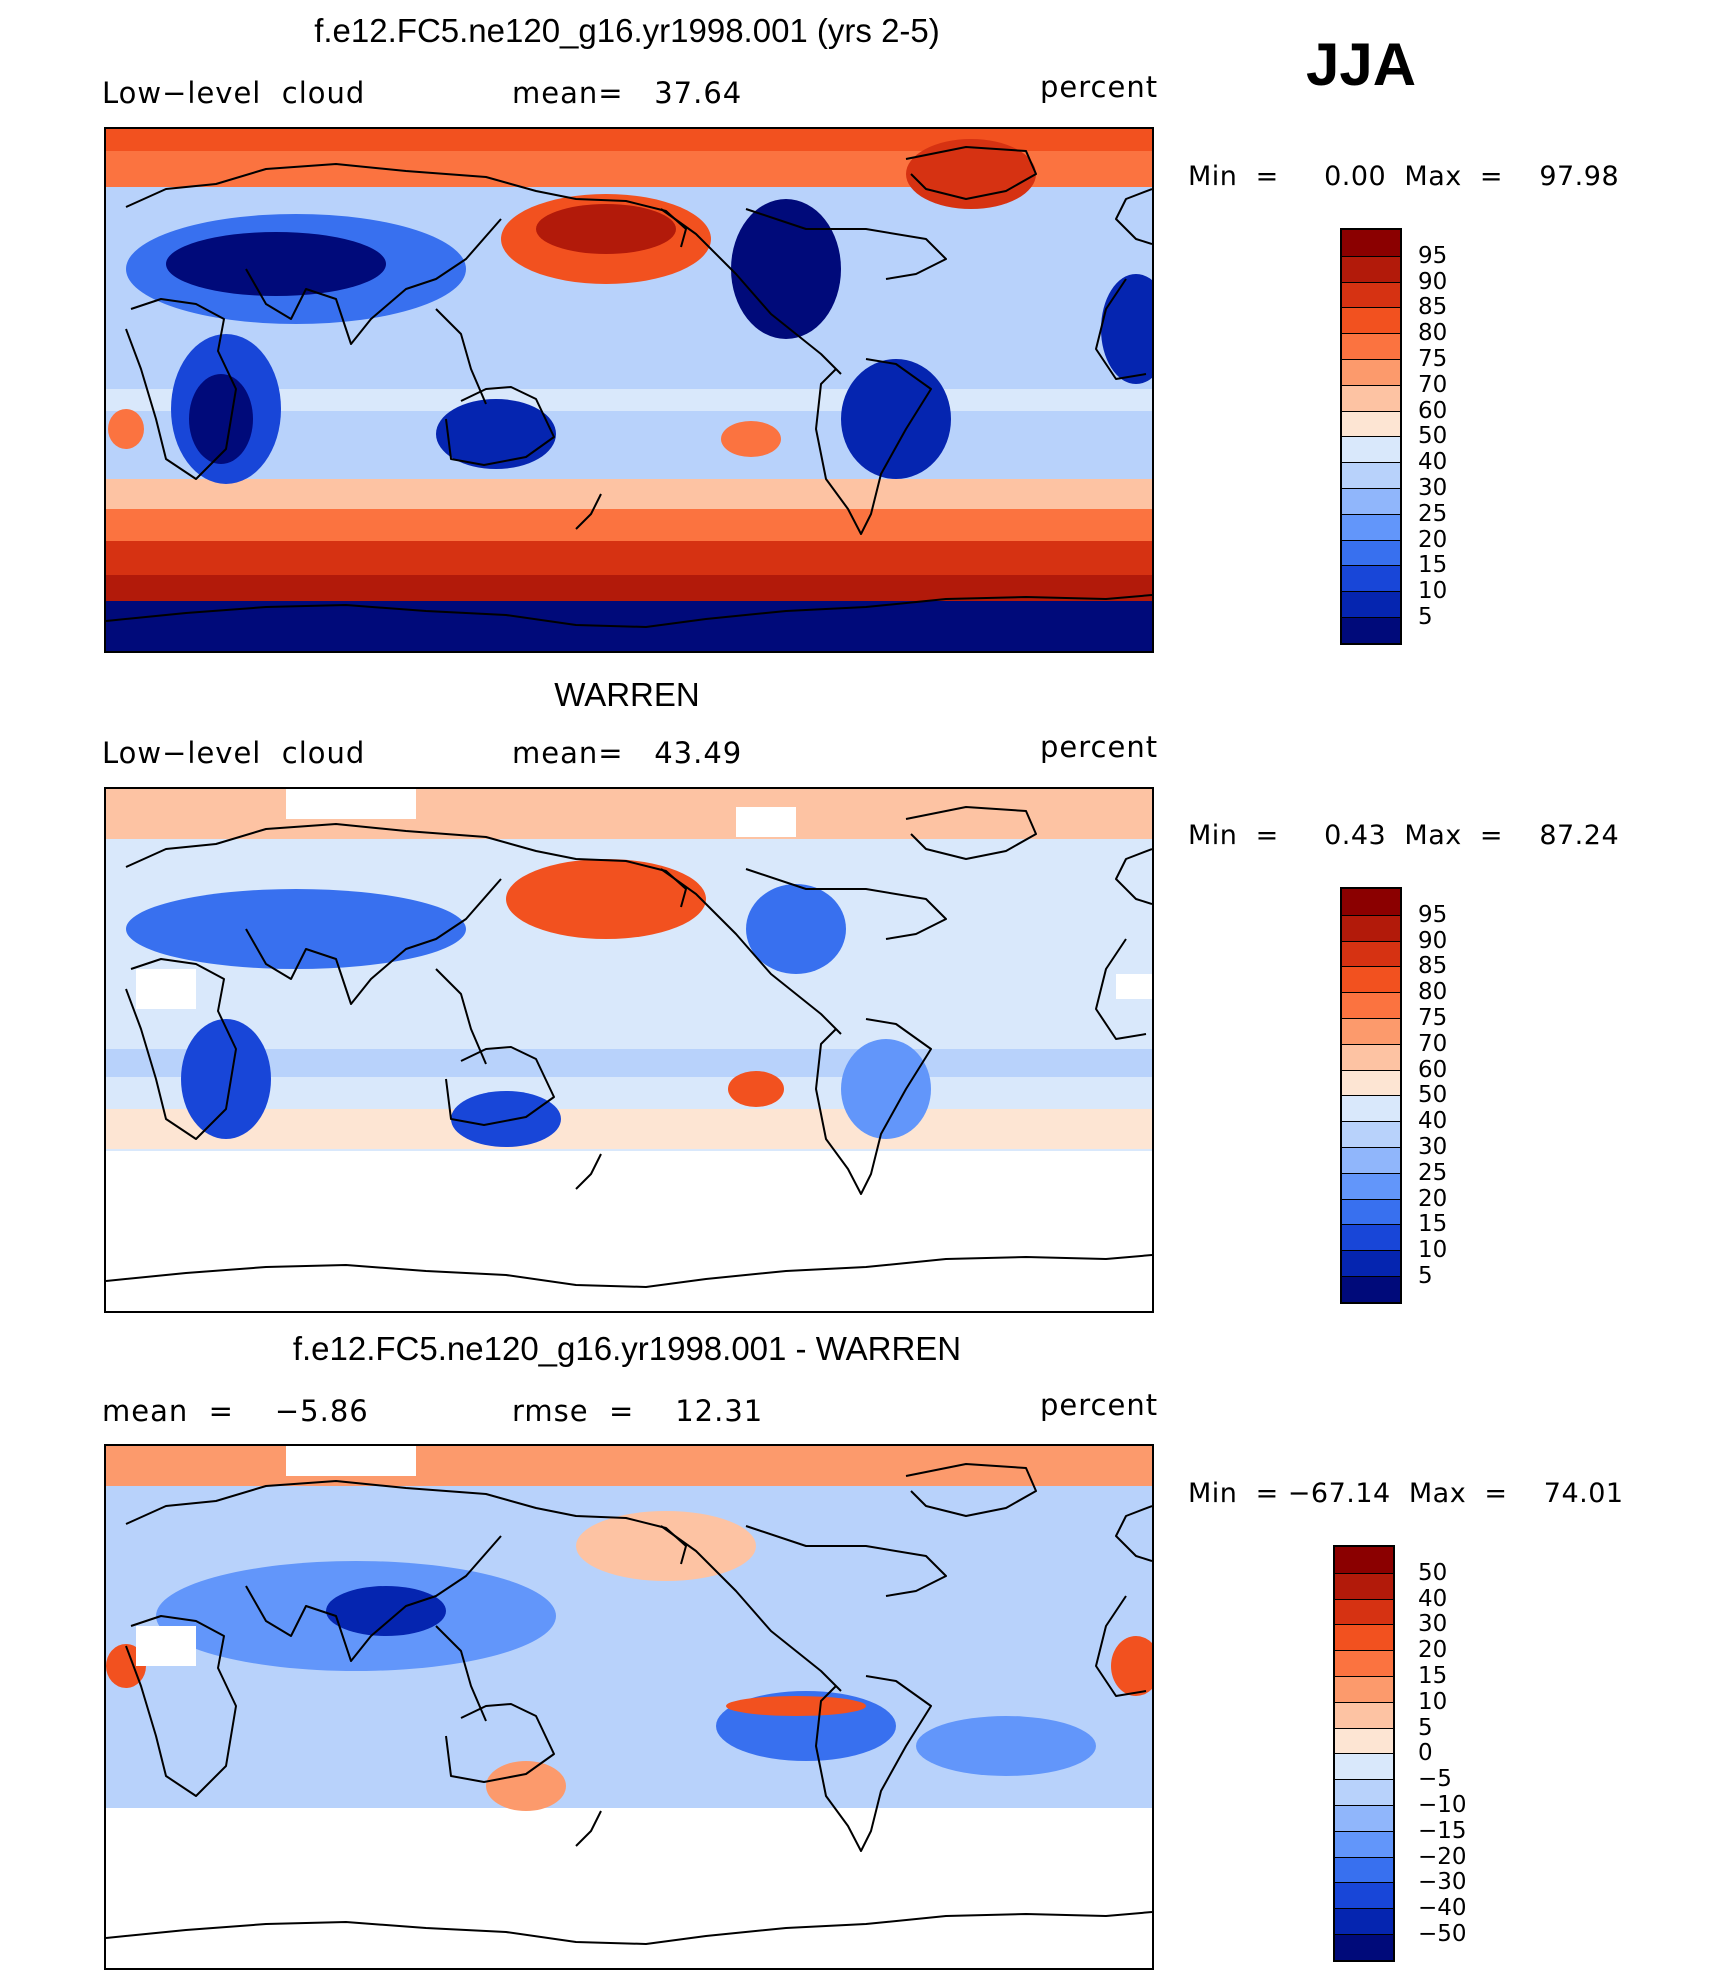  What do you see at coordinates (1433, 513) in the screenshot?
I see `colorbar-tick-label: 25` at bounding box center [1433, 513].